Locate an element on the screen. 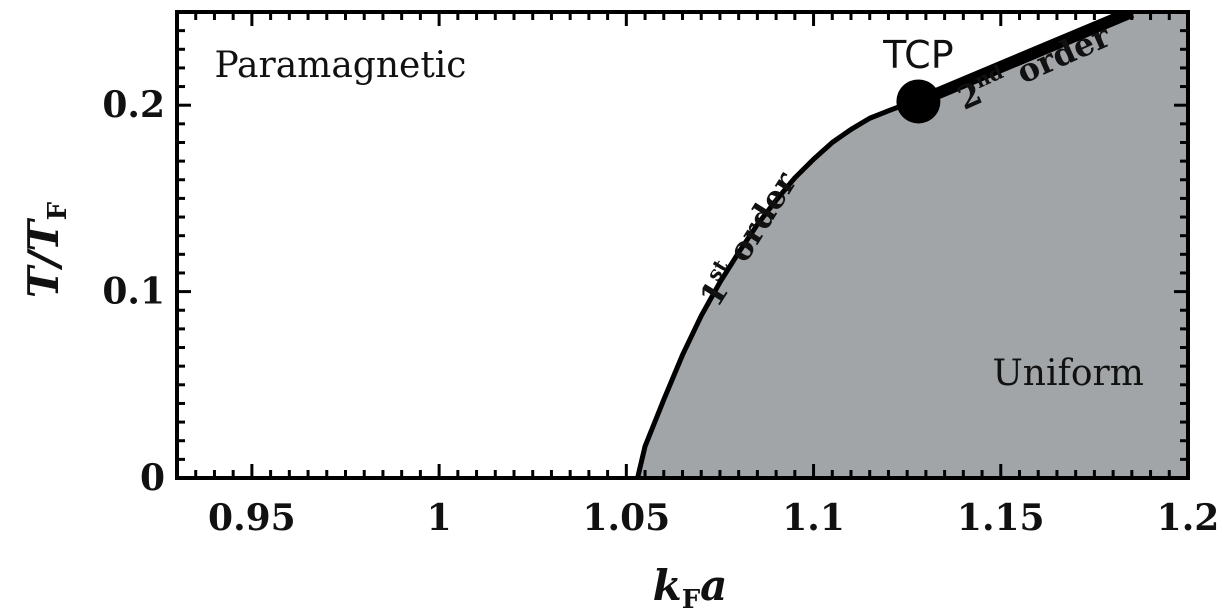  region-label-paramagnetic: Paramagnetic is located at coordinates (340, 65).